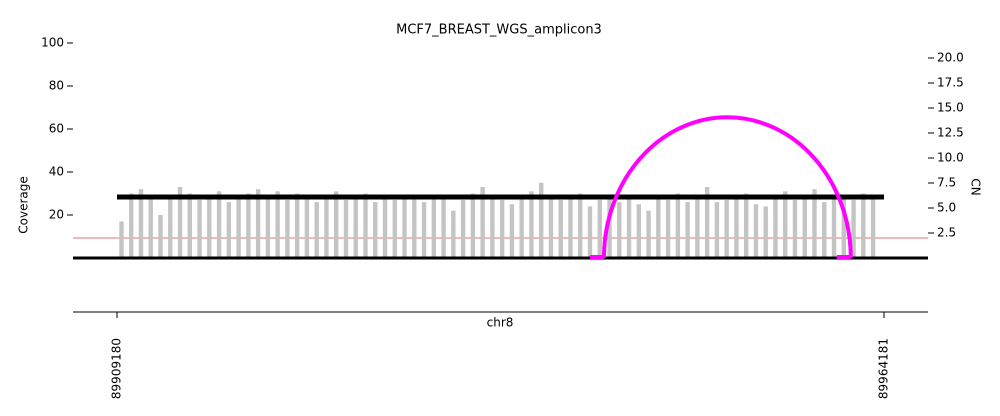 This screenshot has width=1000, height=416. I want to click on y2-tick-label: 15.0, so click(950, 108).